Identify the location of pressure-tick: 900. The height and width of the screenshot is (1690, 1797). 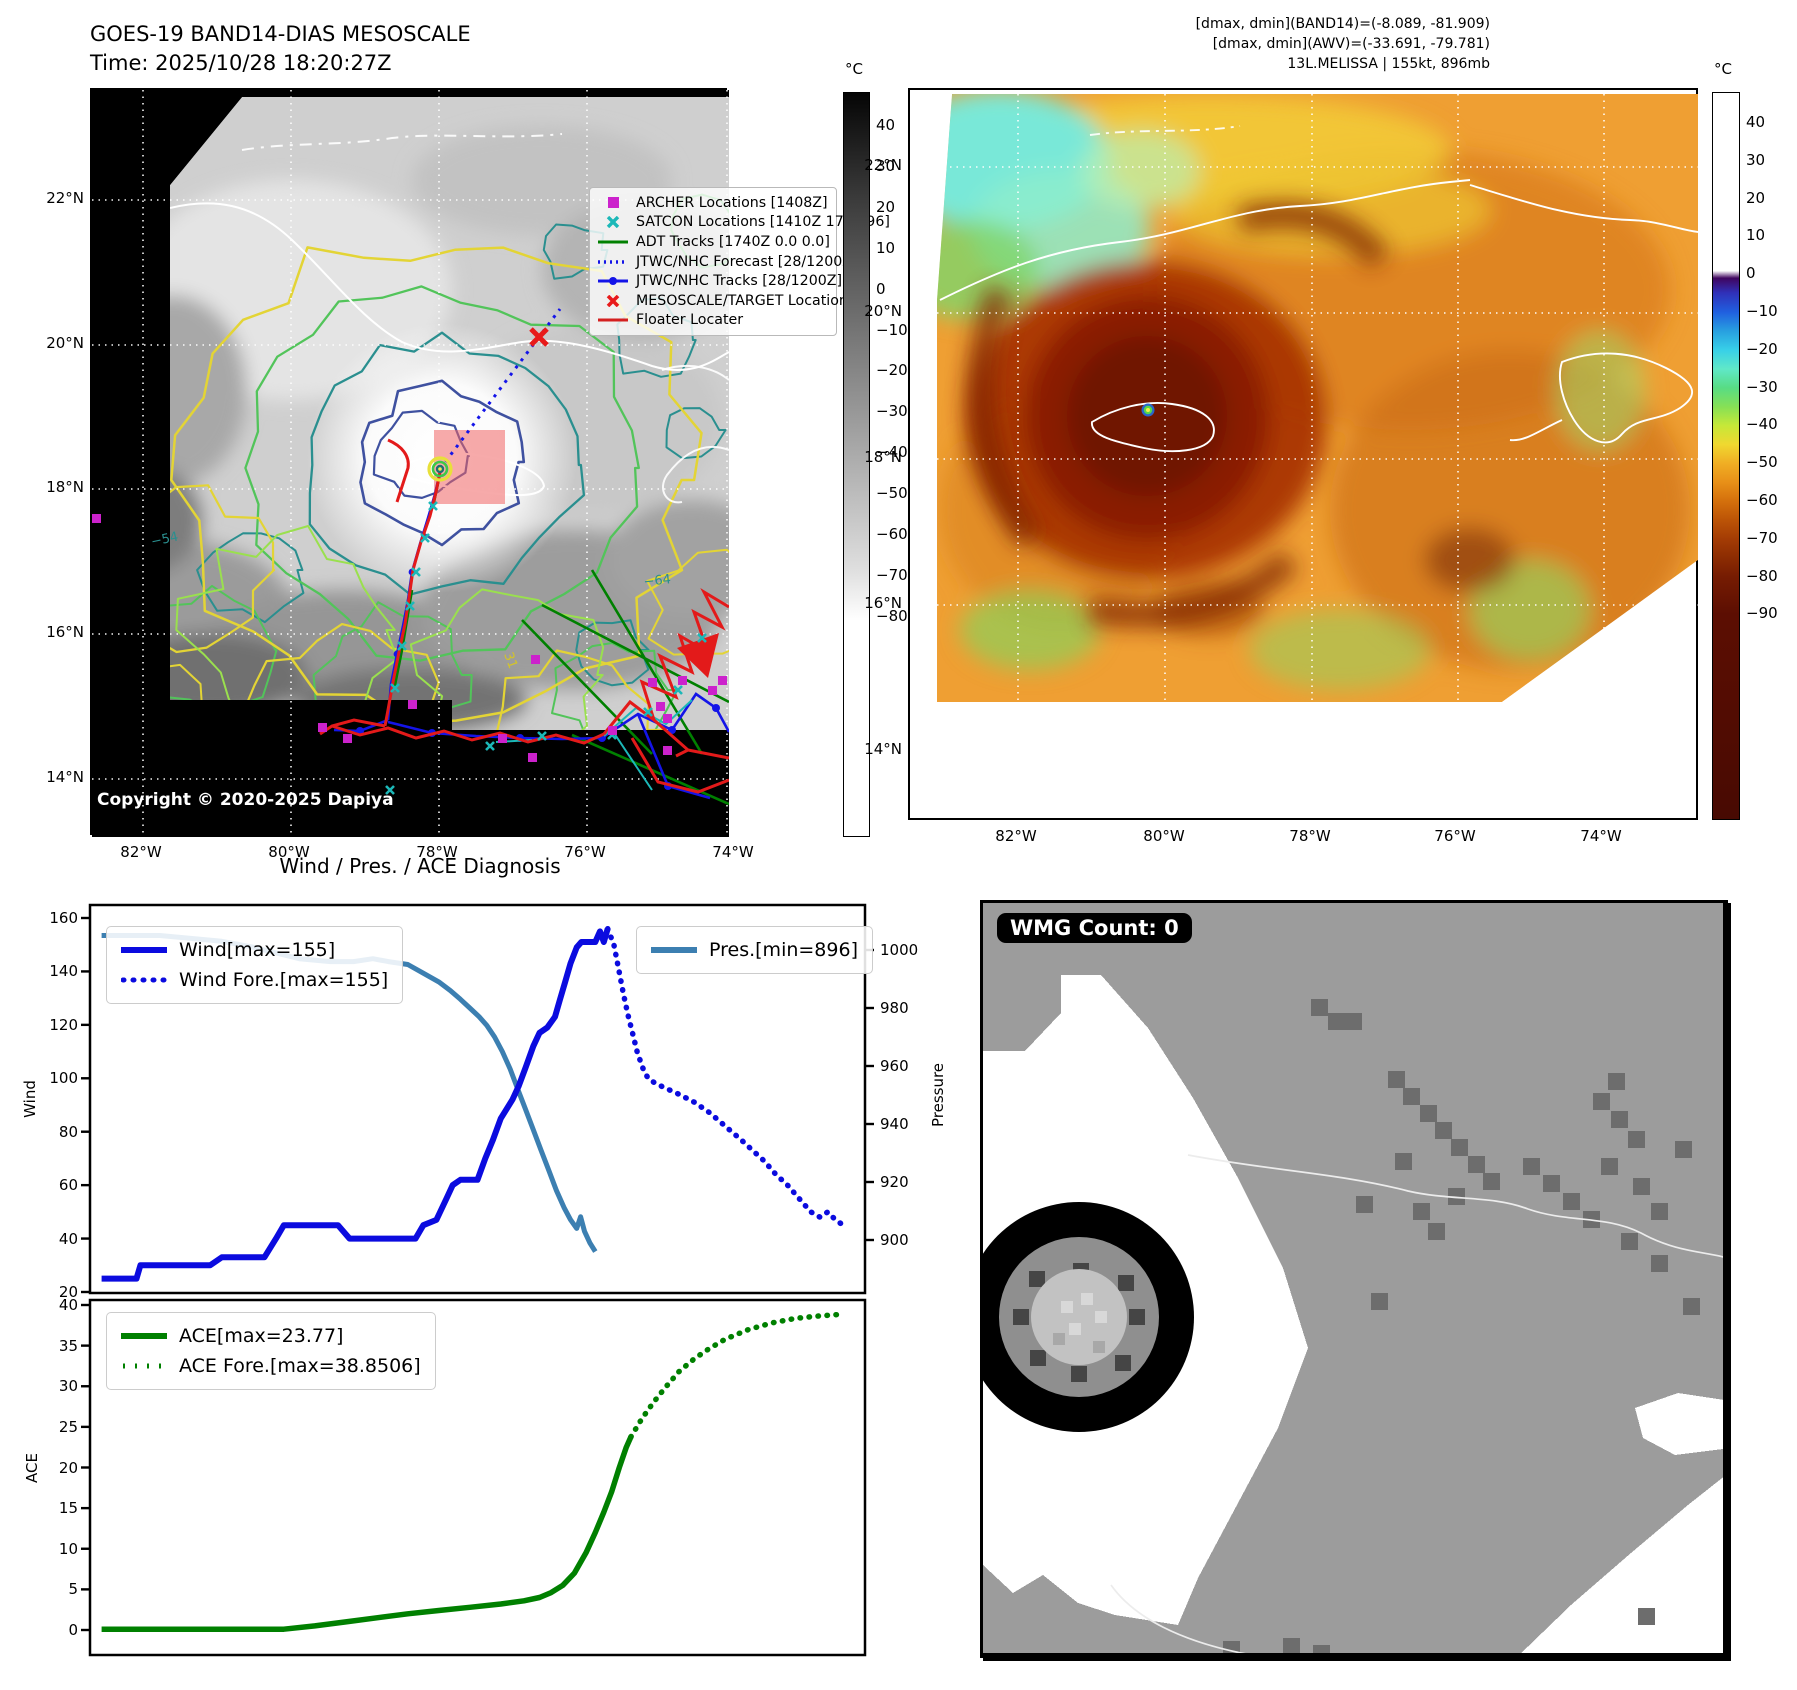
(894, 1240).